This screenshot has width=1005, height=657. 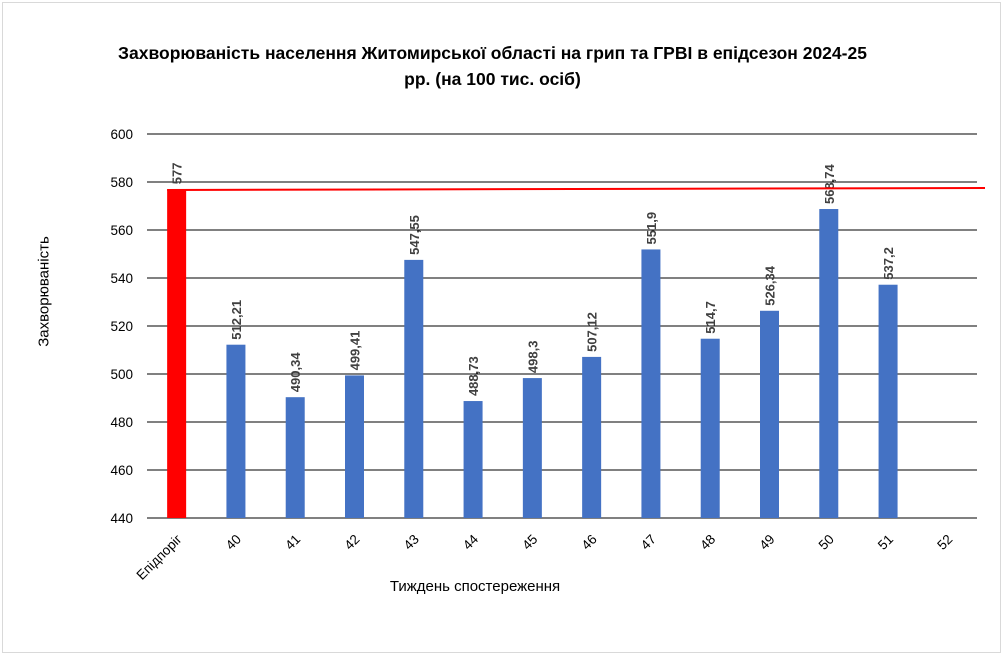 What do you see at coordinates (121, 374) in the screenshot?
I see `y-tick-label: 500` at bounding box center [121, 374].